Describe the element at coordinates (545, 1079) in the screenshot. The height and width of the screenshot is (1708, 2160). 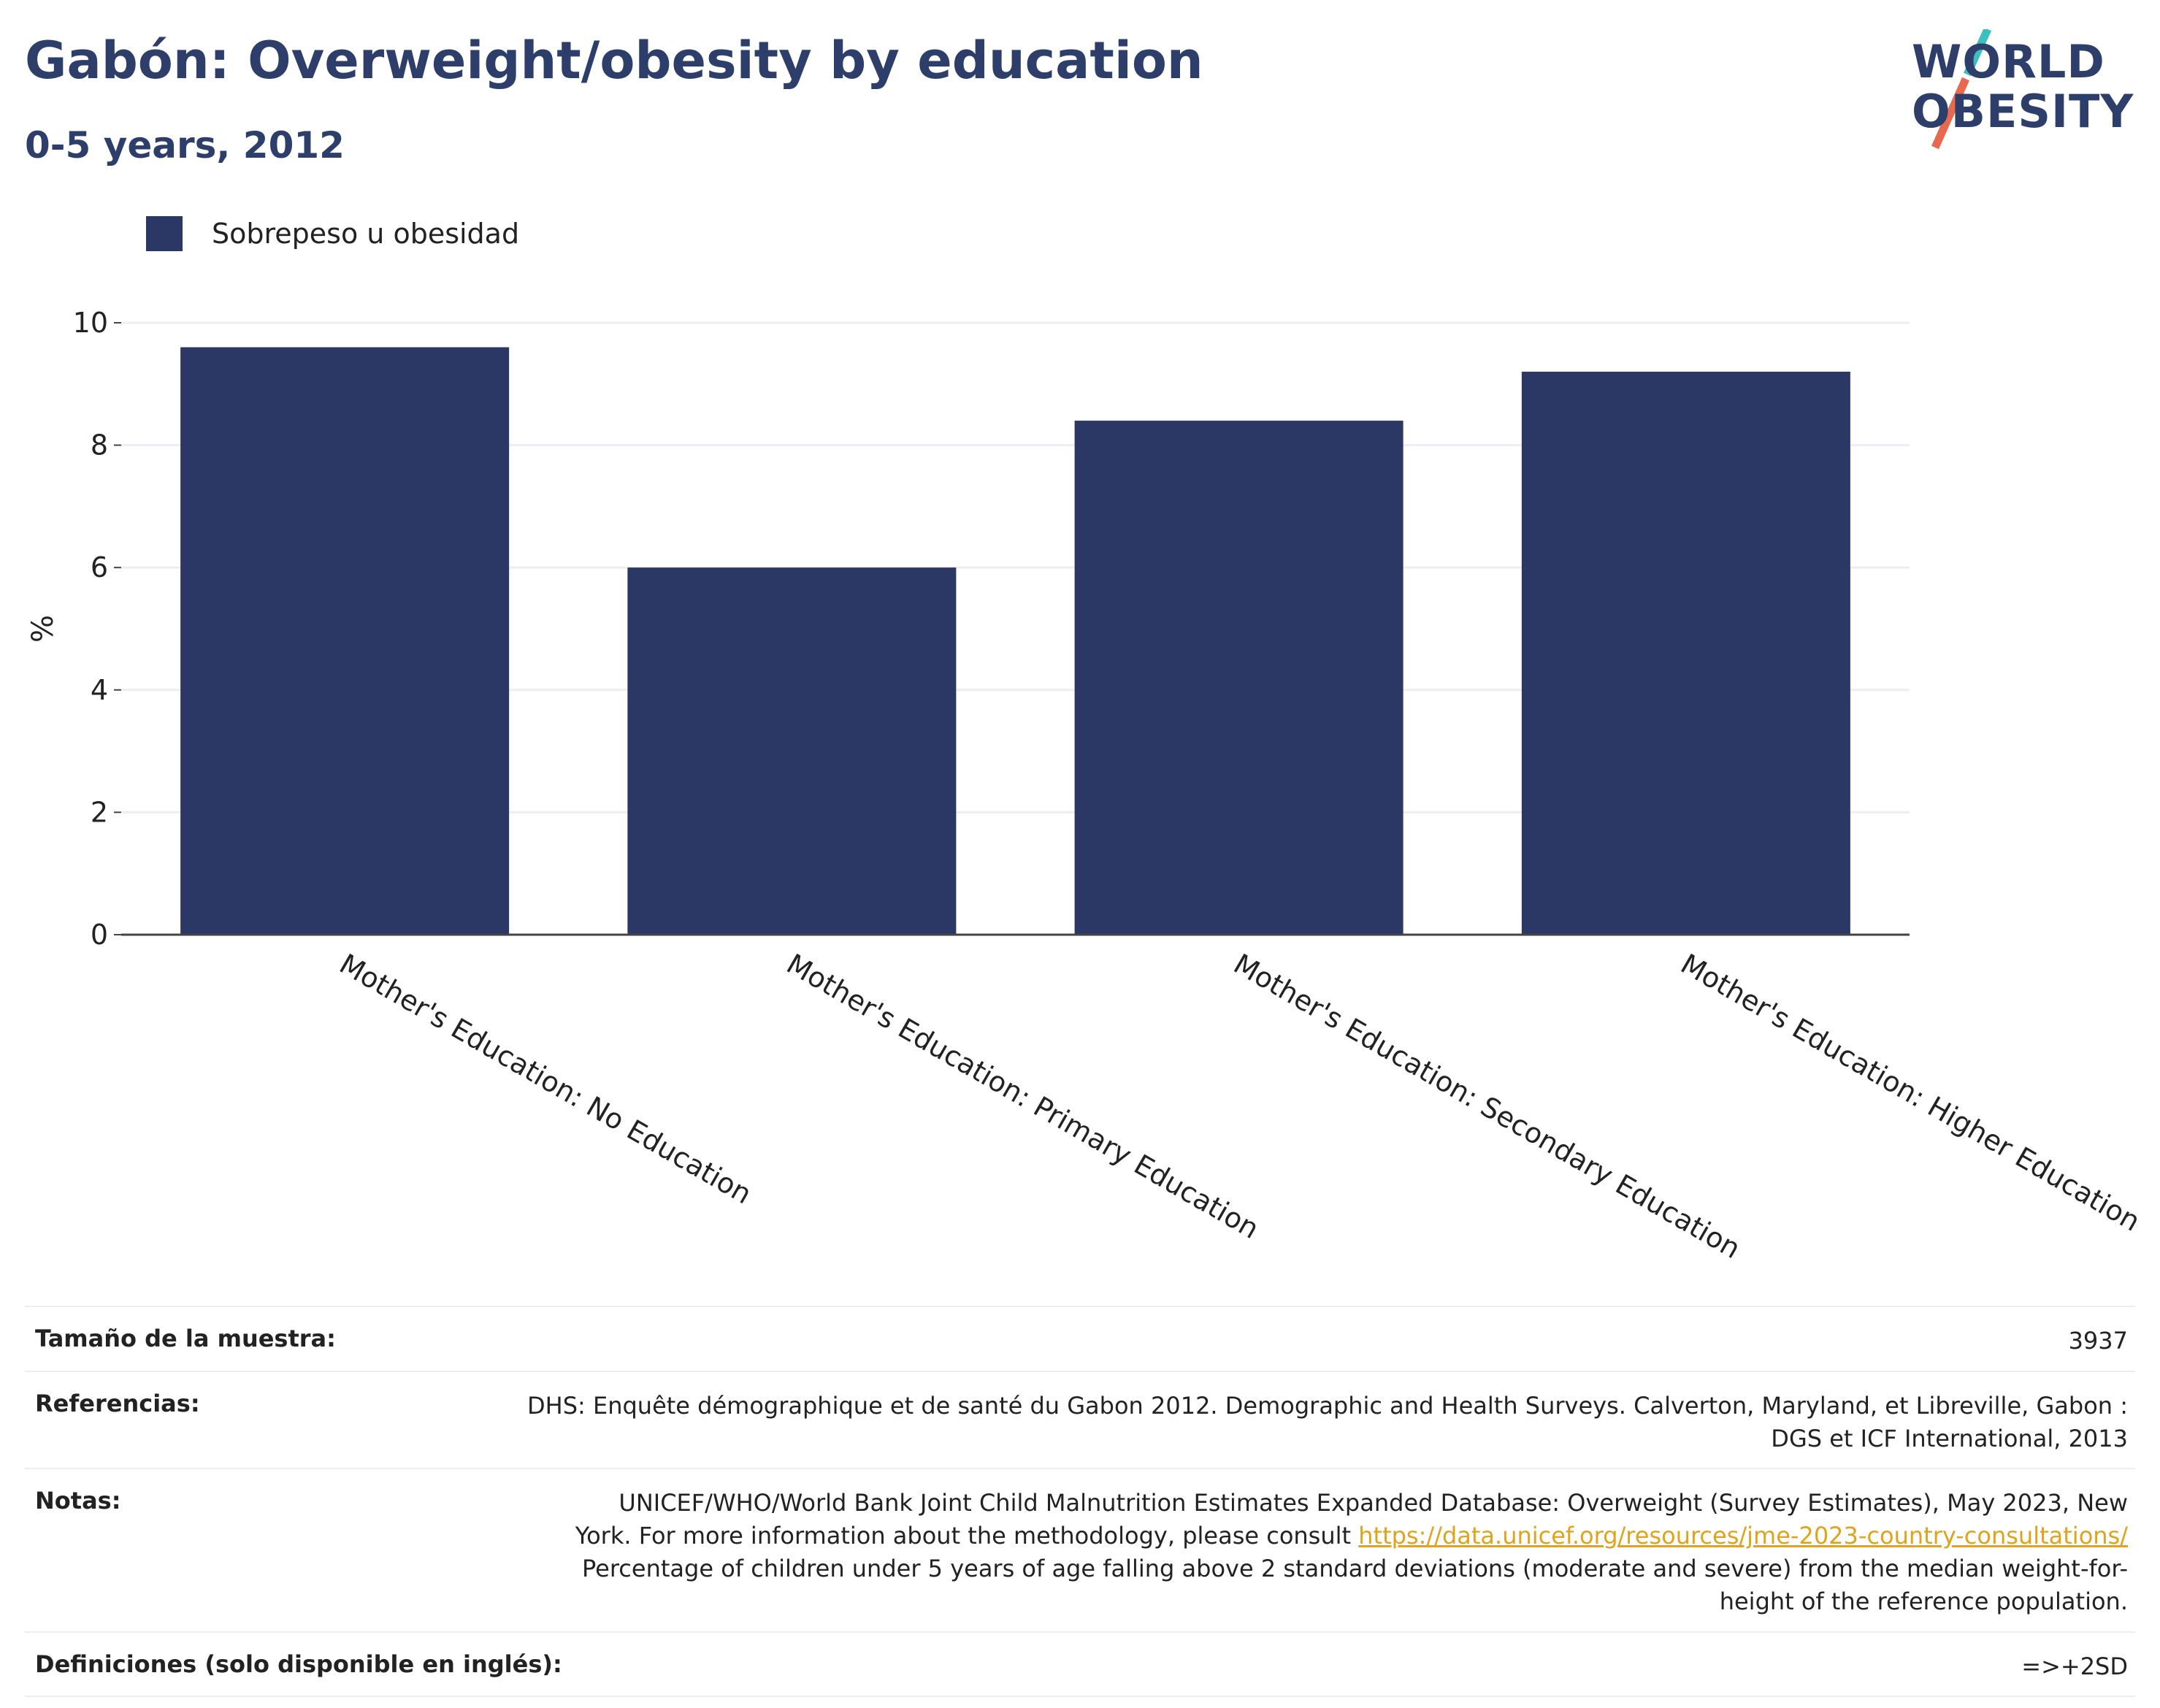
I see `x-tick-label: Mother's Education: No Education` at that location.